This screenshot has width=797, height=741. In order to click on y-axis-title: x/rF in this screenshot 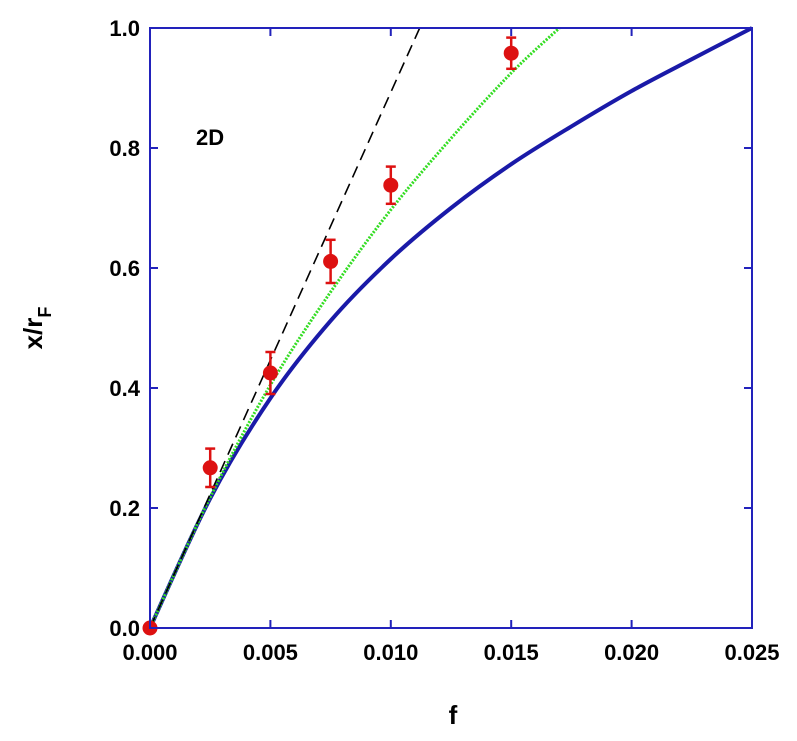, I will do `click(36, 328)`.